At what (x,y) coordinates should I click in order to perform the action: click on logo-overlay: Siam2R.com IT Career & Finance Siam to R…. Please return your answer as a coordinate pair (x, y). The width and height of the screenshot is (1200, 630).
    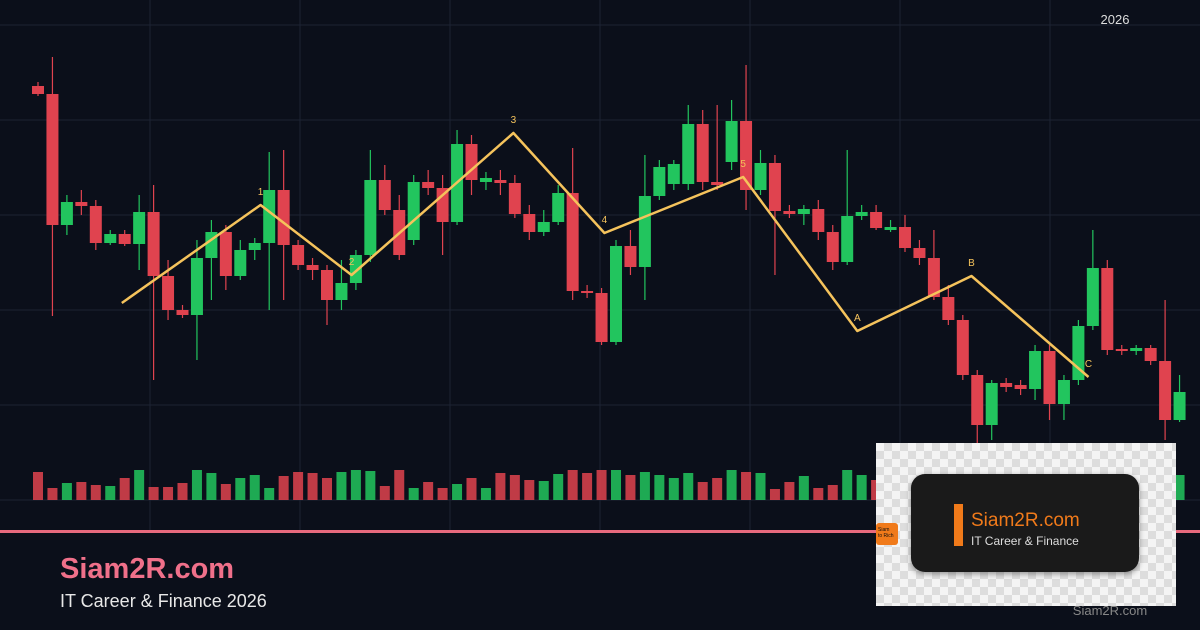
    Looking at the image, I should click on (1026, 524).